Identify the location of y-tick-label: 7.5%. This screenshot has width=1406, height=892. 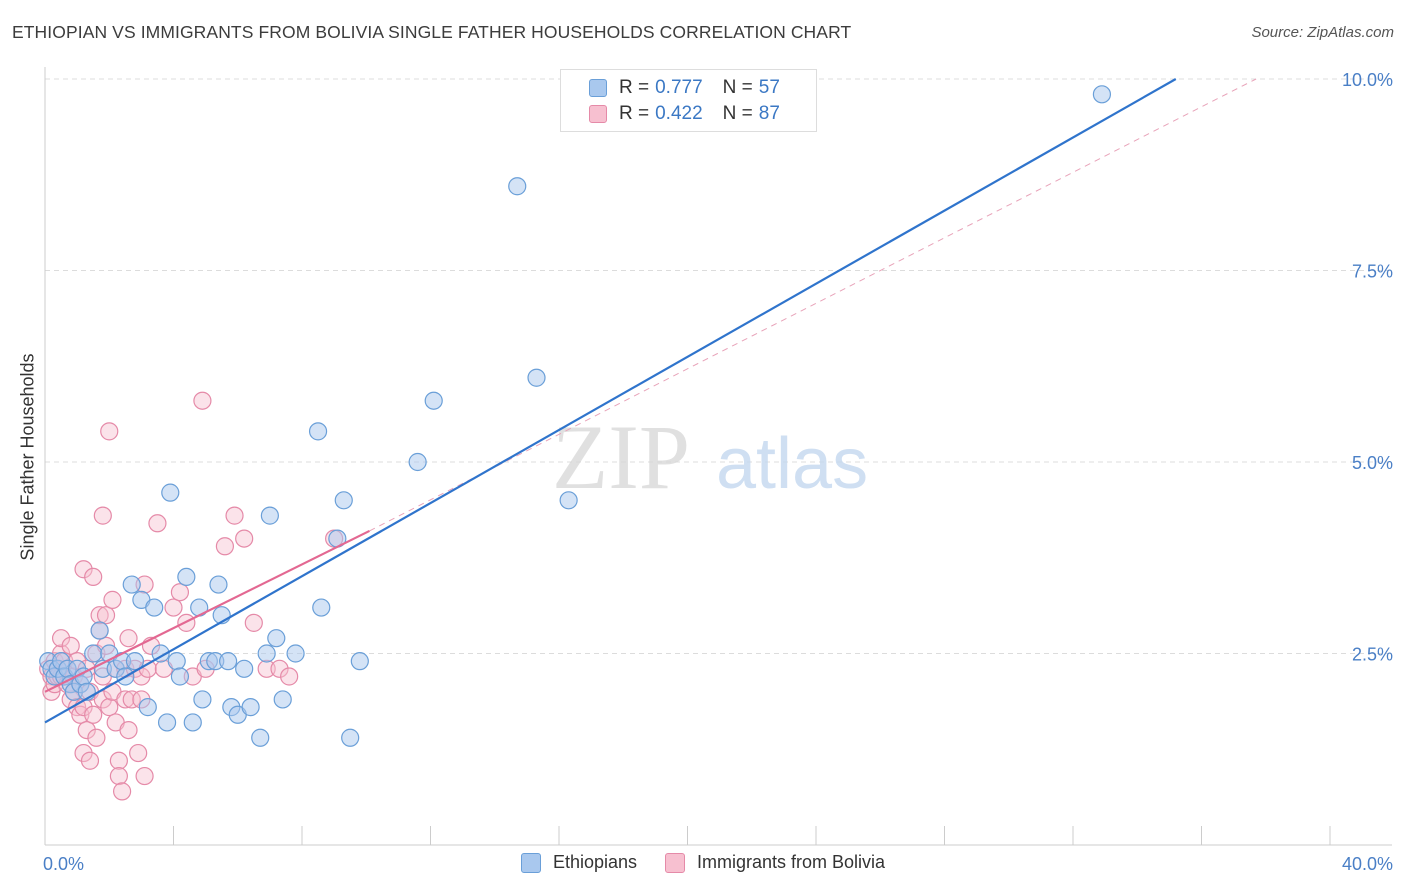
(1372, 272).